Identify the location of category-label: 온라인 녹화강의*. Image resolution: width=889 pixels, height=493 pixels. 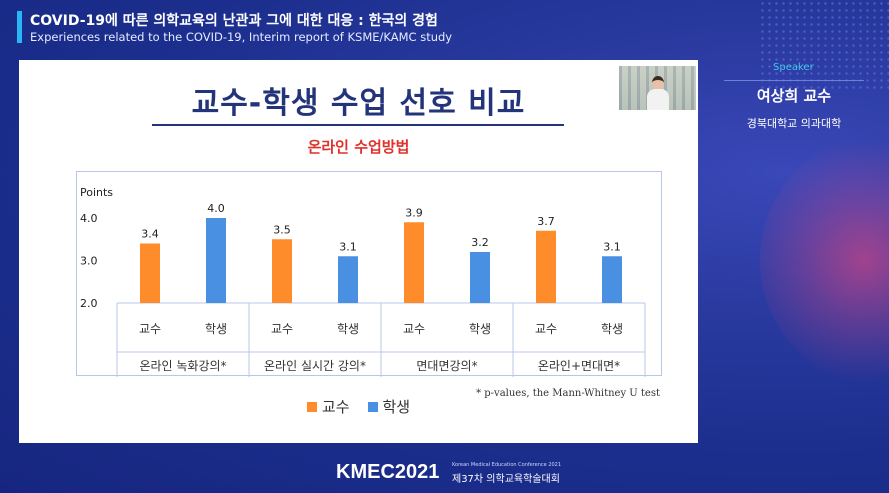
(182, 366).